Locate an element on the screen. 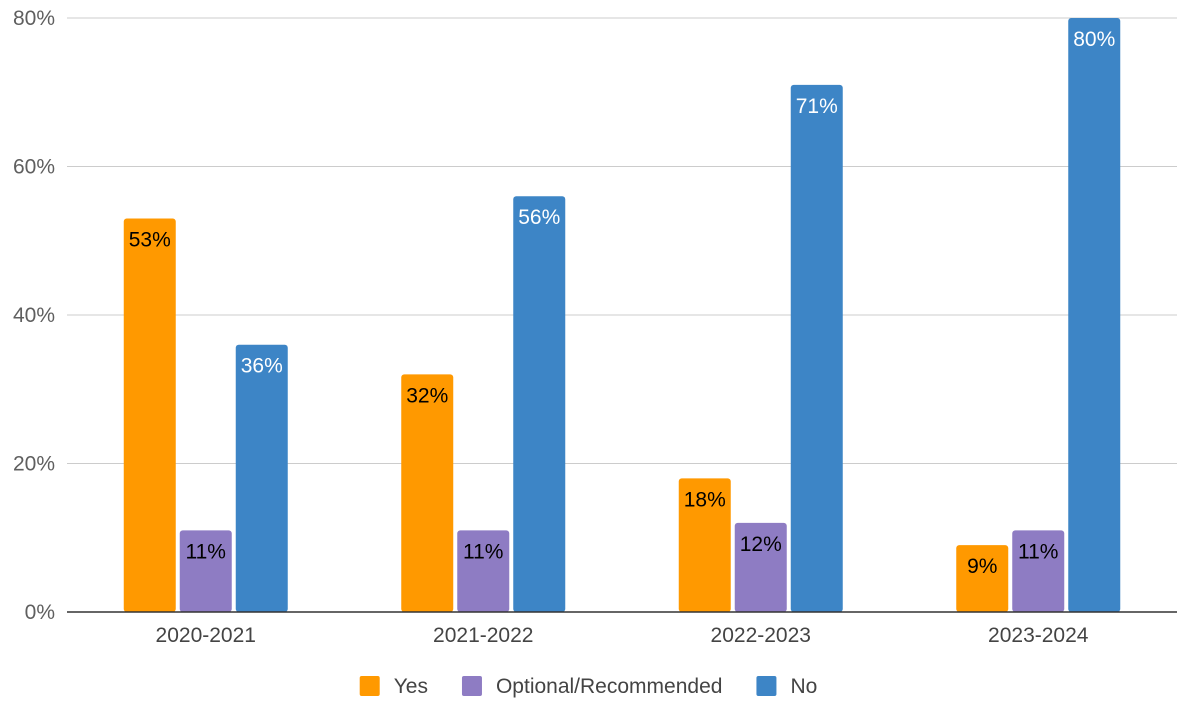  bar-optional-recommended-2021-2022 is located at coordinates (483, 571).